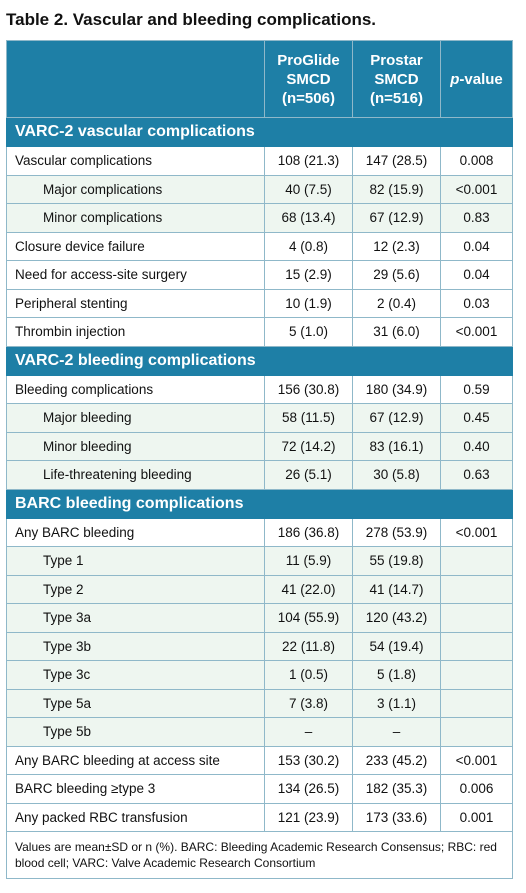 The height and width of the screenshot is (893, 526). What do you see at coordinates (396, 332) in the screenshot?
I see `prostar-value: 31 (6.0)` at bounding box center [396, 332].